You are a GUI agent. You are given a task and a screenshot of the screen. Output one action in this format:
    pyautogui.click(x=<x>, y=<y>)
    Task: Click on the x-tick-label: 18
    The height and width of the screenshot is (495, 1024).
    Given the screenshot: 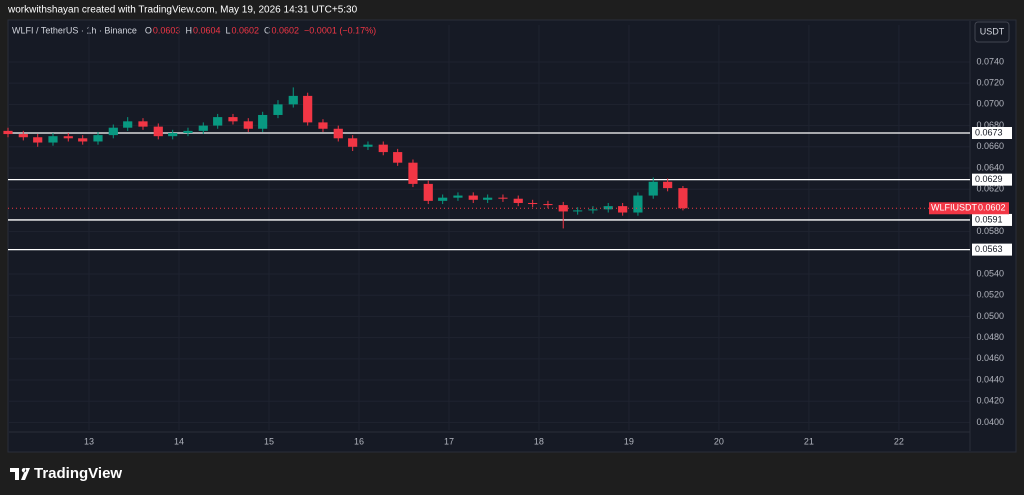 What is the action you would take?
    pyautogui.click(x=539, y=441)
    